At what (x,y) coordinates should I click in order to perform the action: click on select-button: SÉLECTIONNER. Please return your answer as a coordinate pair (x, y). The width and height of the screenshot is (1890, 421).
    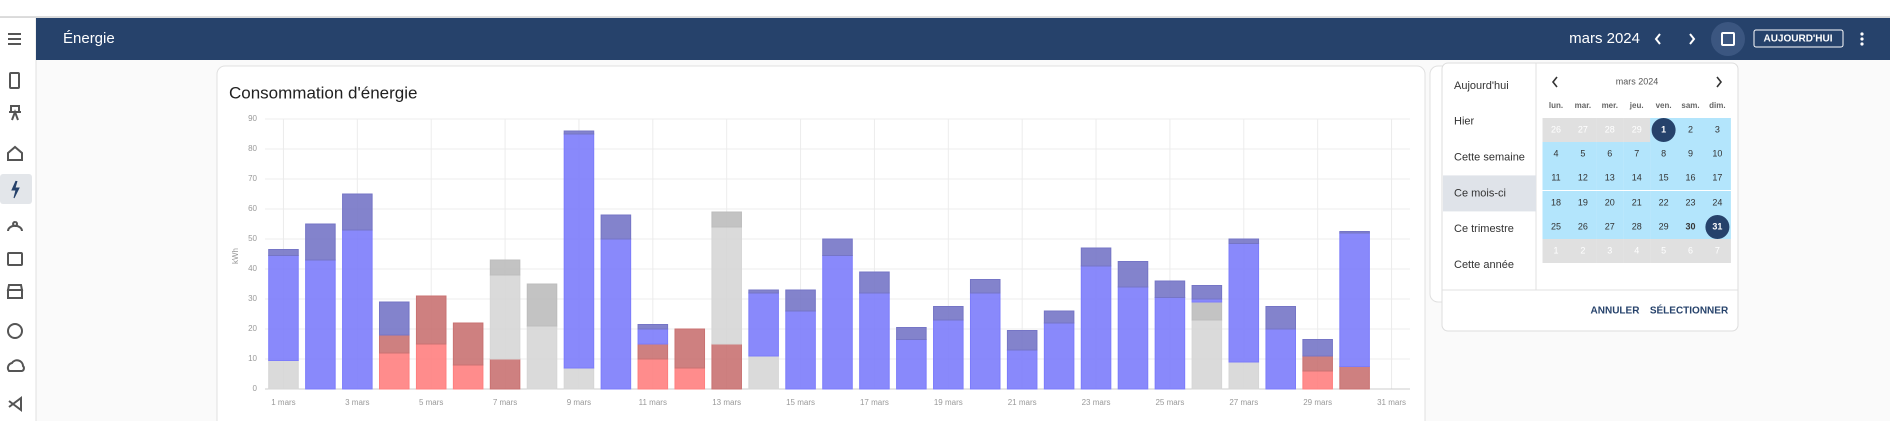
    Looking at the image, I should click on (1689, 310).